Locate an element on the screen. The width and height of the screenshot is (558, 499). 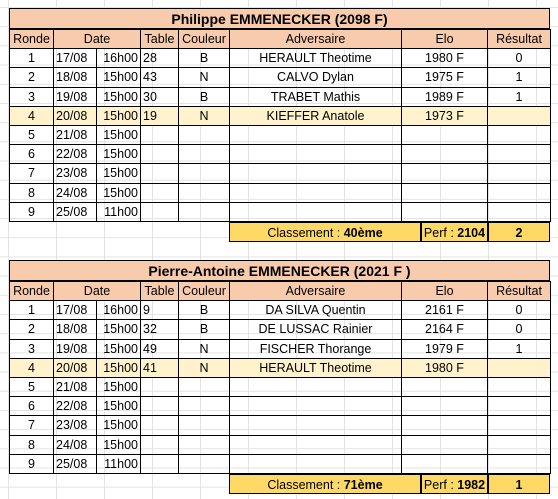
header-elo: Elo is located at coordinates (444, 291).